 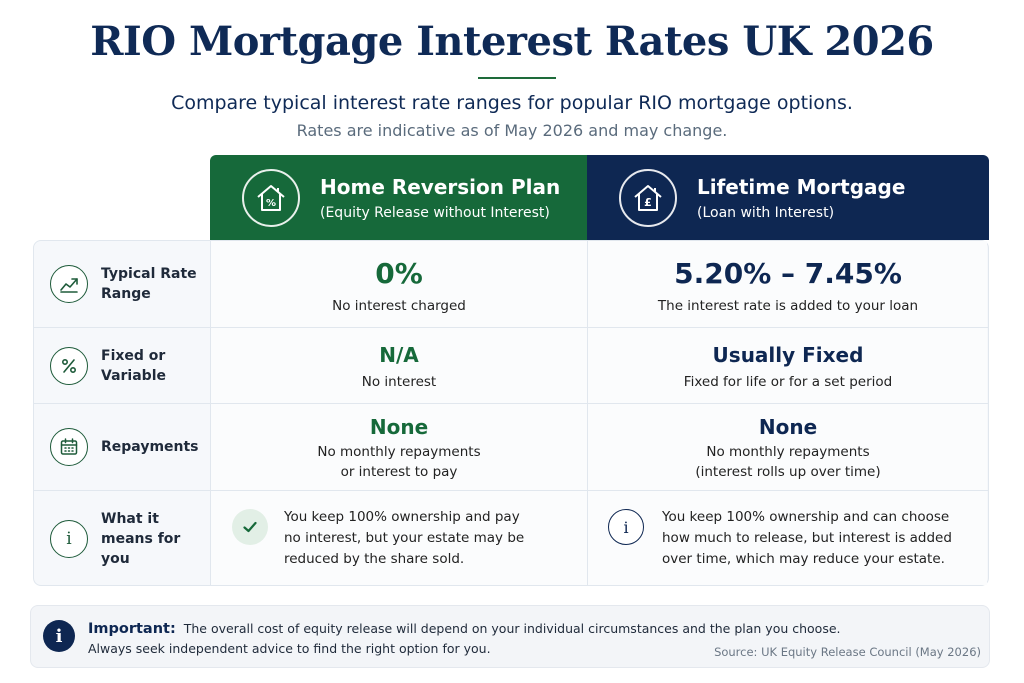 What do you see at coordinates (250, 527) in the screenshot?
I see `check-icon` at bounding box center [250, 527].